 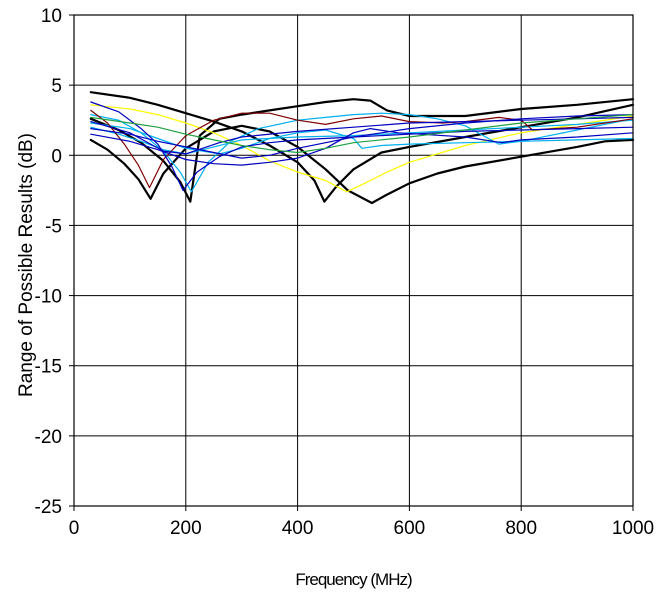 I want to click on x-tick-label: 200, so click(x=186, y=528).